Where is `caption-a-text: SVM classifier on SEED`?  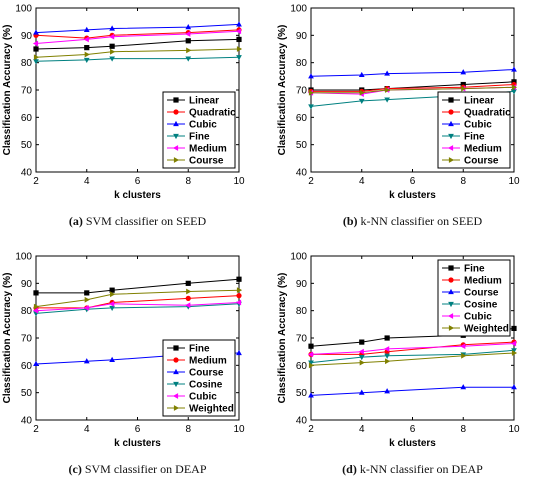 caption-a-text: SVM classifier on SEED is located at coordinates (146, 221).